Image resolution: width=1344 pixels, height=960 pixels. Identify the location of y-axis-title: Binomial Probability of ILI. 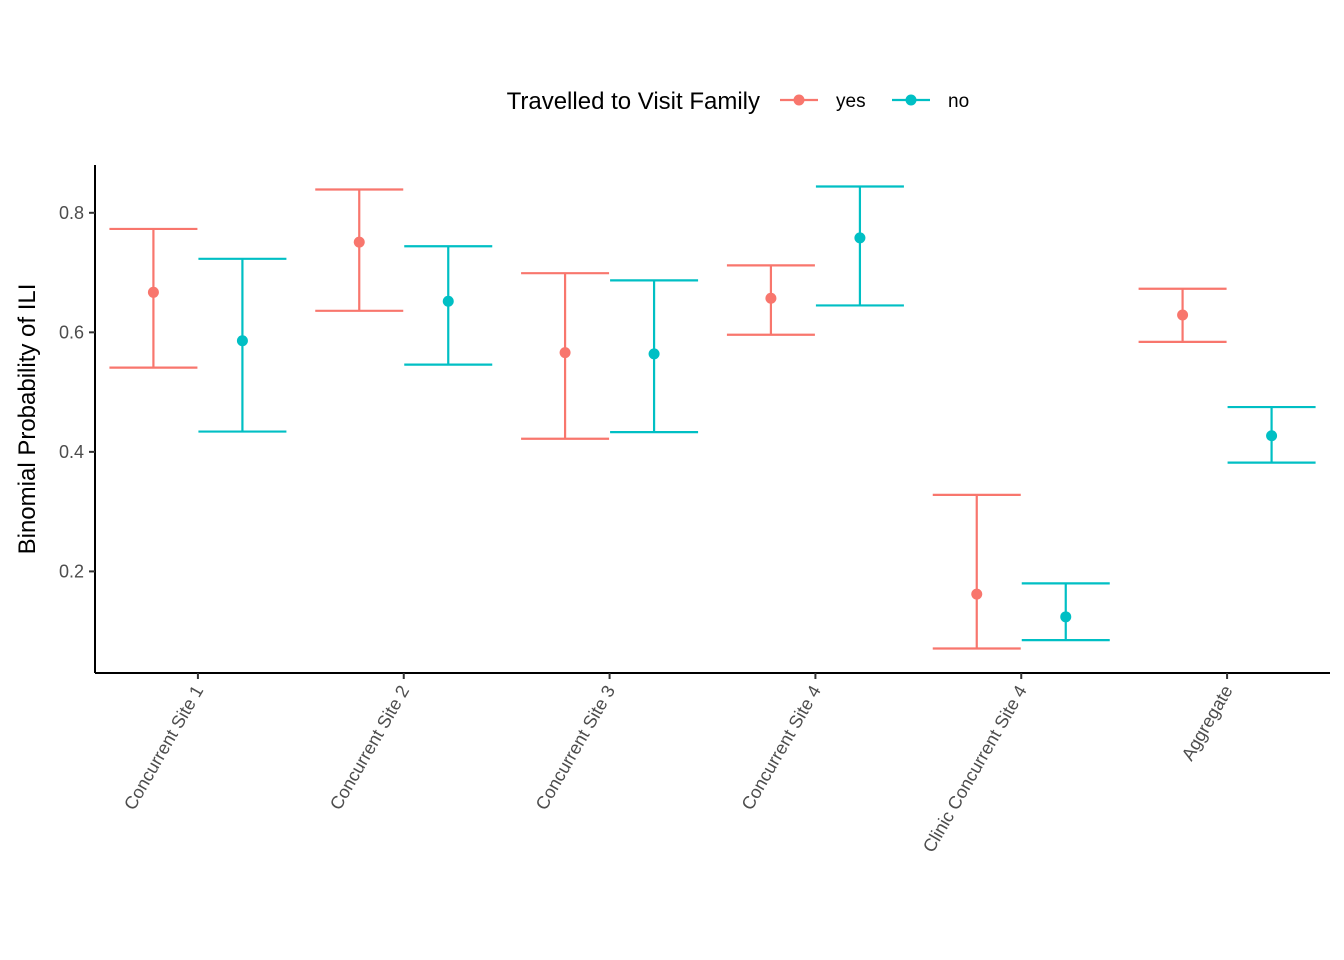
(27, 419).